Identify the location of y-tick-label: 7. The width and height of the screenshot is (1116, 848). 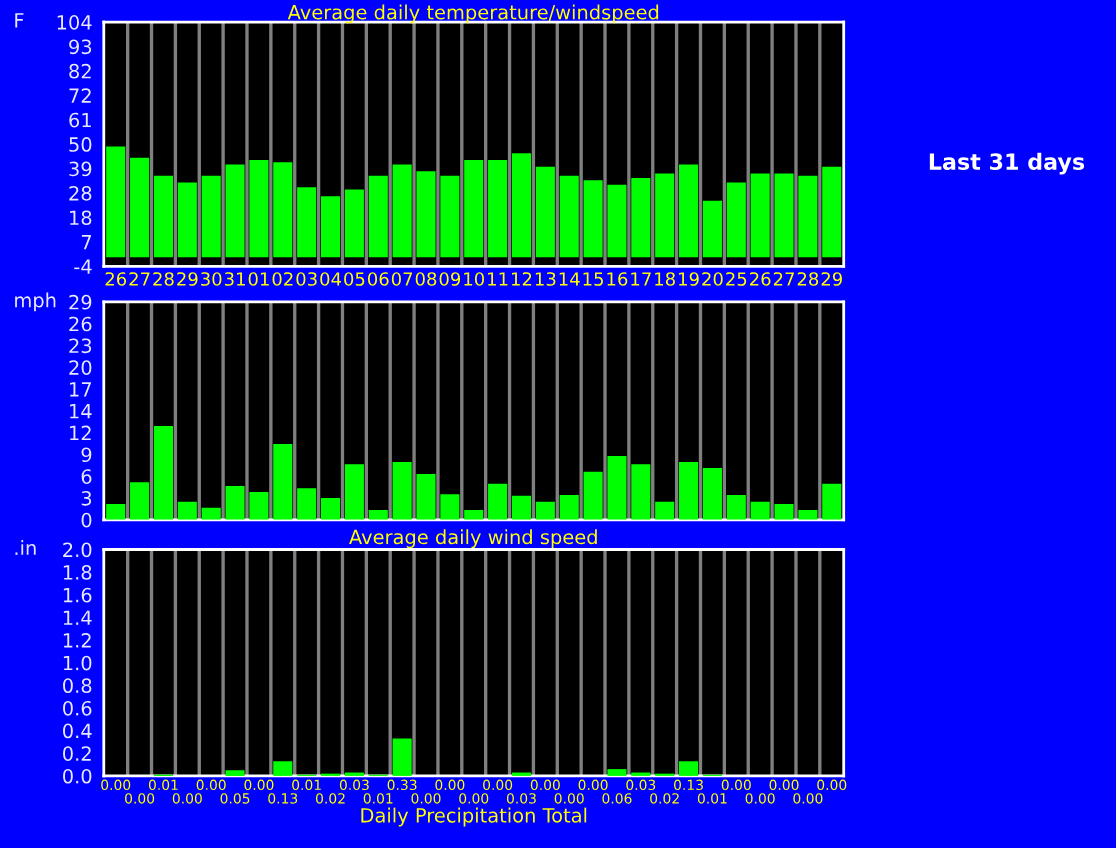
(86, 242).